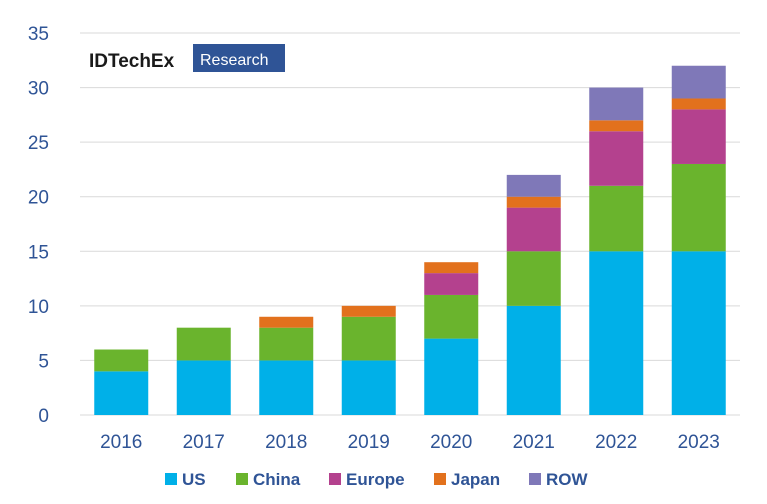 The width and height of the screenshot is (767, 504). I want to click on y-tick-label: 0, so click(43, 416).